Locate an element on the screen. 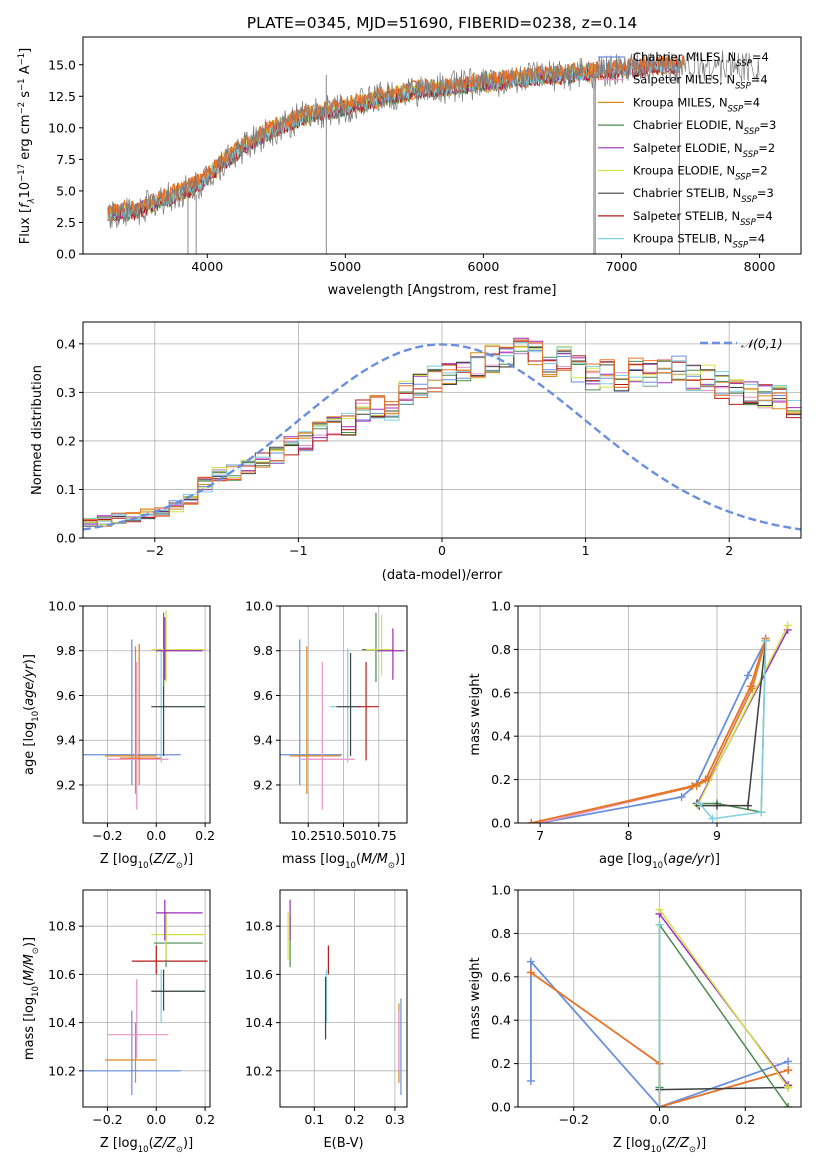 The width and height of the screenshot is (819, 1170). axes-frame: 0.1 0.2 0.3 10.2 10.4 10.6 10.8 is located at coordinates (326, 1008).